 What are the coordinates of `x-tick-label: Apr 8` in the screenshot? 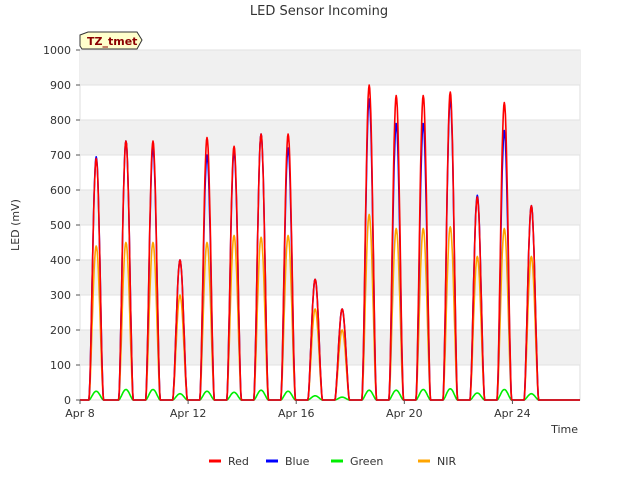 It's located at (80, 413).